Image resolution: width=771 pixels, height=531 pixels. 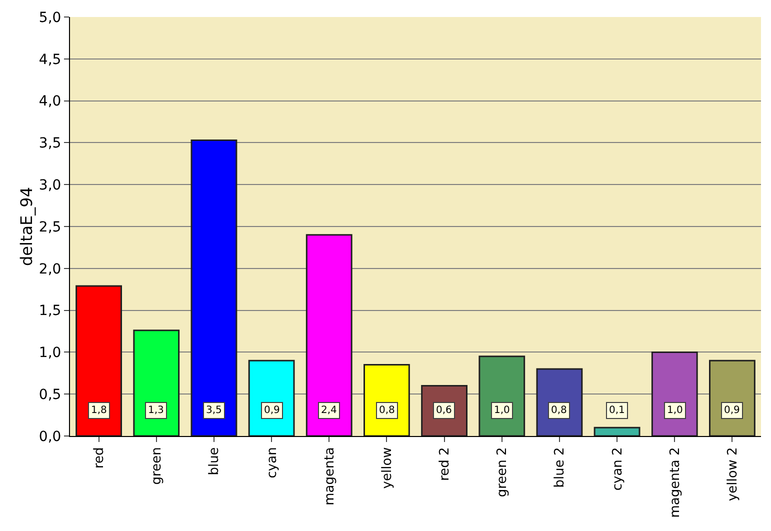 What do you see at coordinates (732, 474) in the screenshot?
I see `x-tick-label: yellow 2` at bounding box center [732, 474].